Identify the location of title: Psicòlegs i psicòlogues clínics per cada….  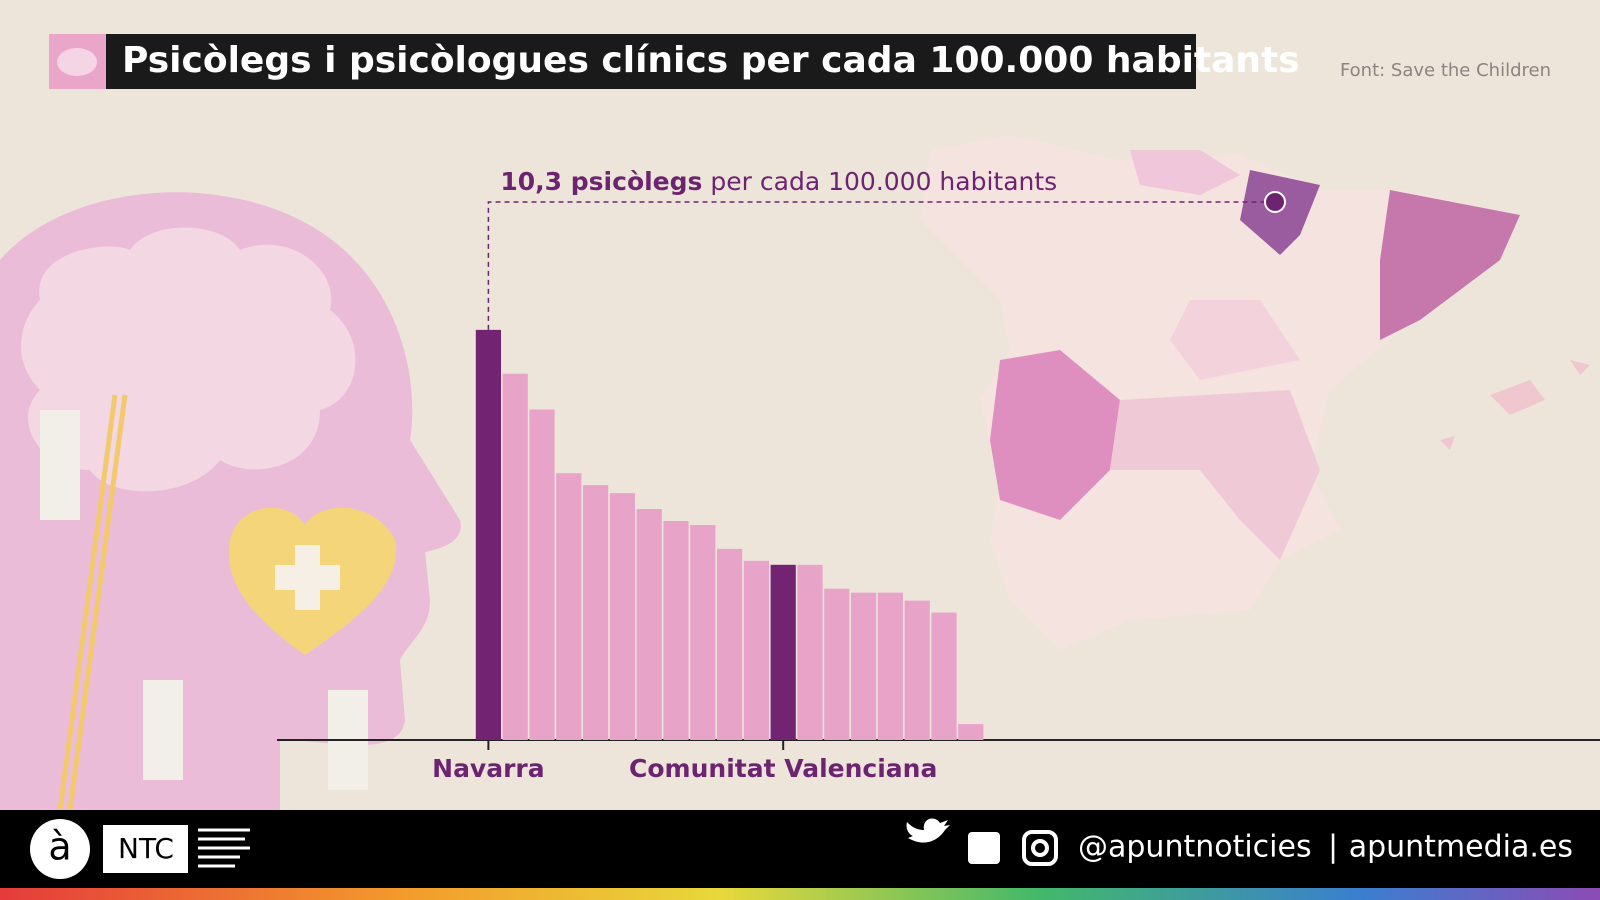
(711, 60).